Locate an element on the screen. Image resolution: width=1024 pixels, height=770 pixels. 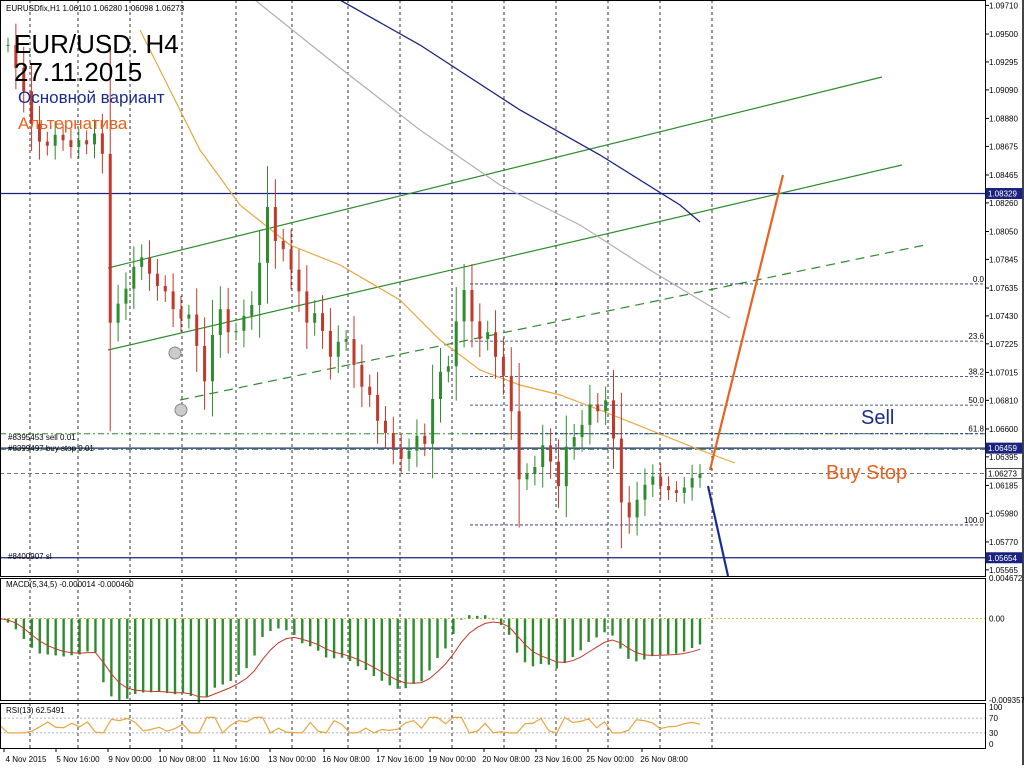
price-label-box is located at coordinates (1004, 448).